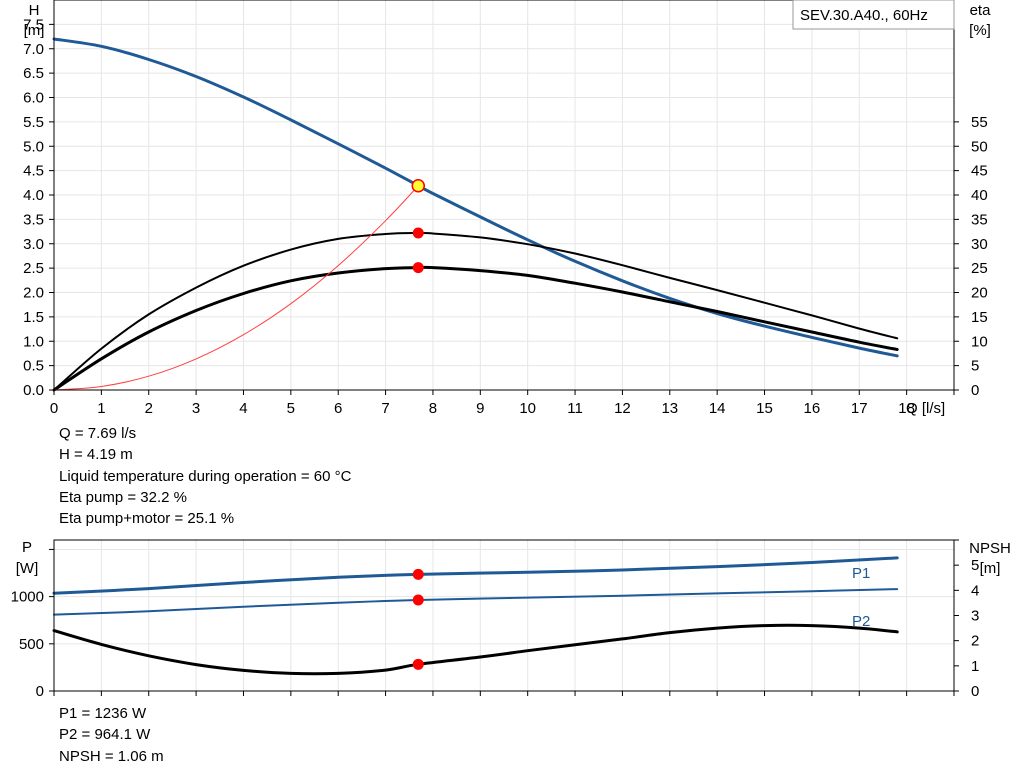 This screenshot has width=1024, height=781. I want to click on x-tick-label: 13, so click(669, 408).